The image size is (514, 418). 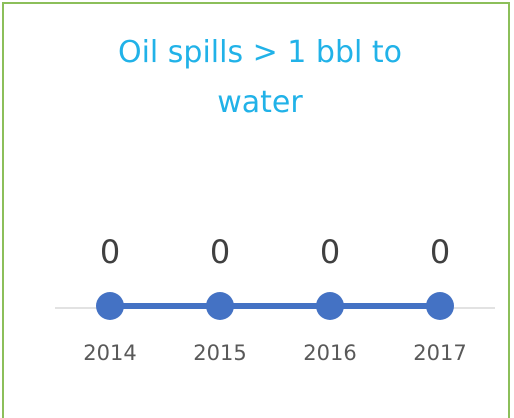 What do you see at coordinates (219, 353) in the screenshot?
I see `x-tick-label: 2015` at bounding box center [219, 353].